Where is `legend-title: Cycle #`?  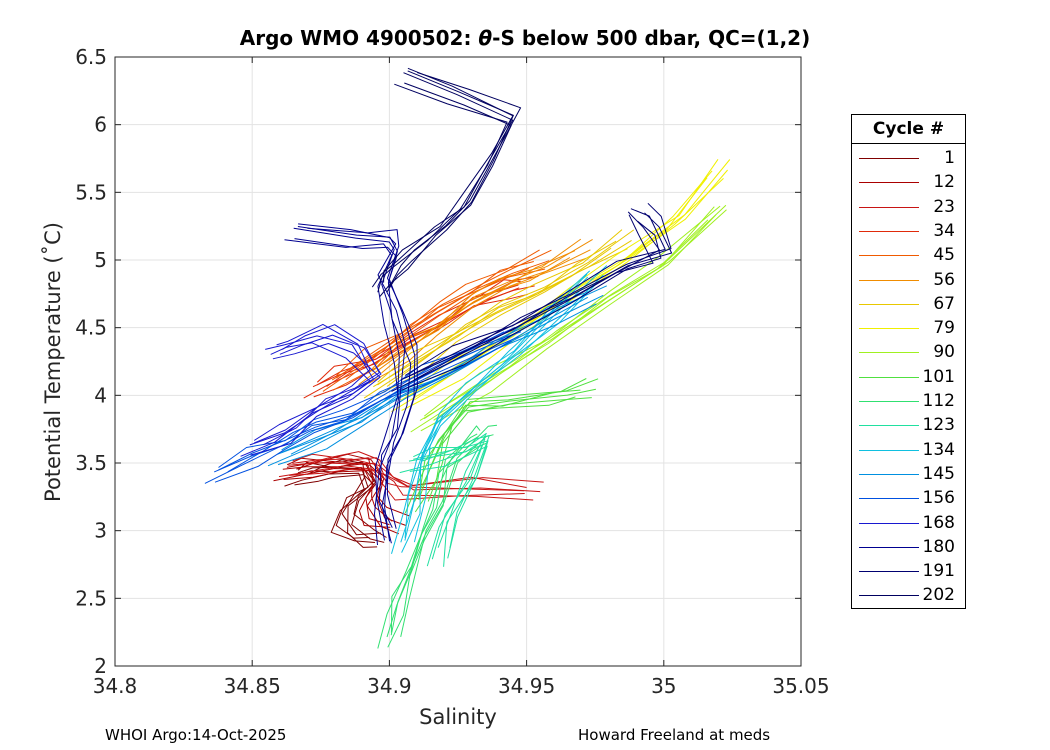 legend-title: Cycle # is located at coordinates (908, 129).